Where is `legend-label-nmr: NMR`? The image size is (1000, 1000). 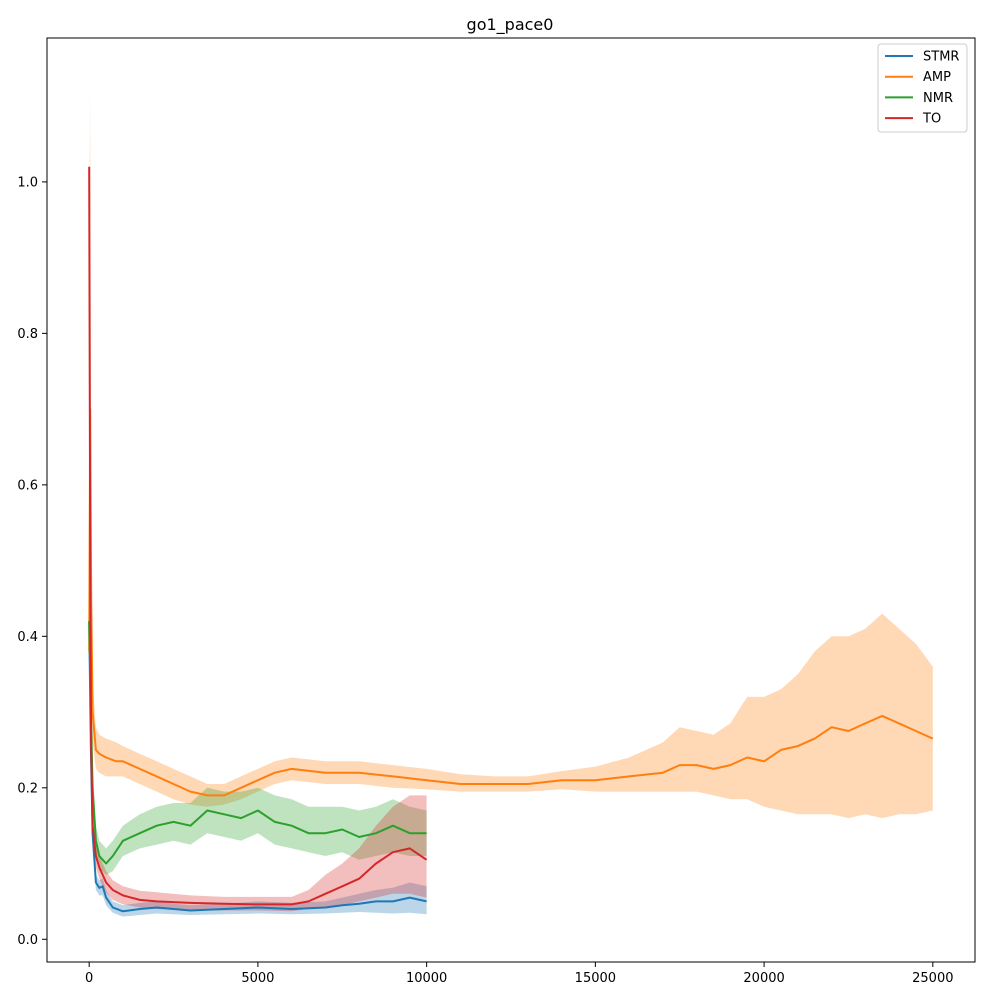 legend-label-nmr: NMR is located at coordinates (938, 98).